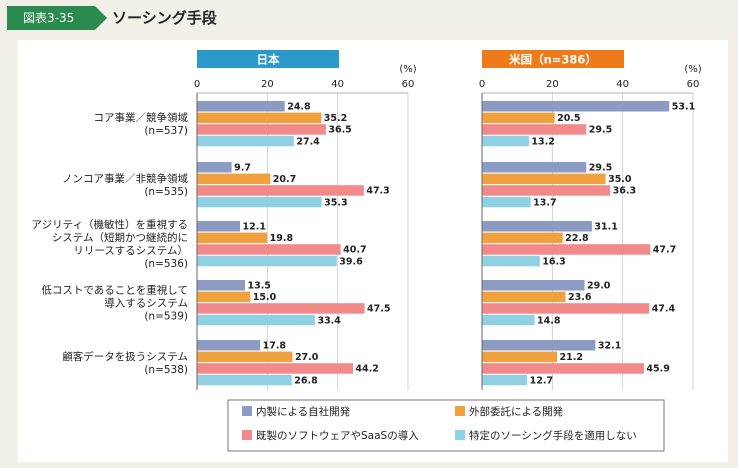 This screenshot has width=738, height=468. I want to click on legend-label-4: 特定のソーシング手段を適用しない, so click(553, 435).